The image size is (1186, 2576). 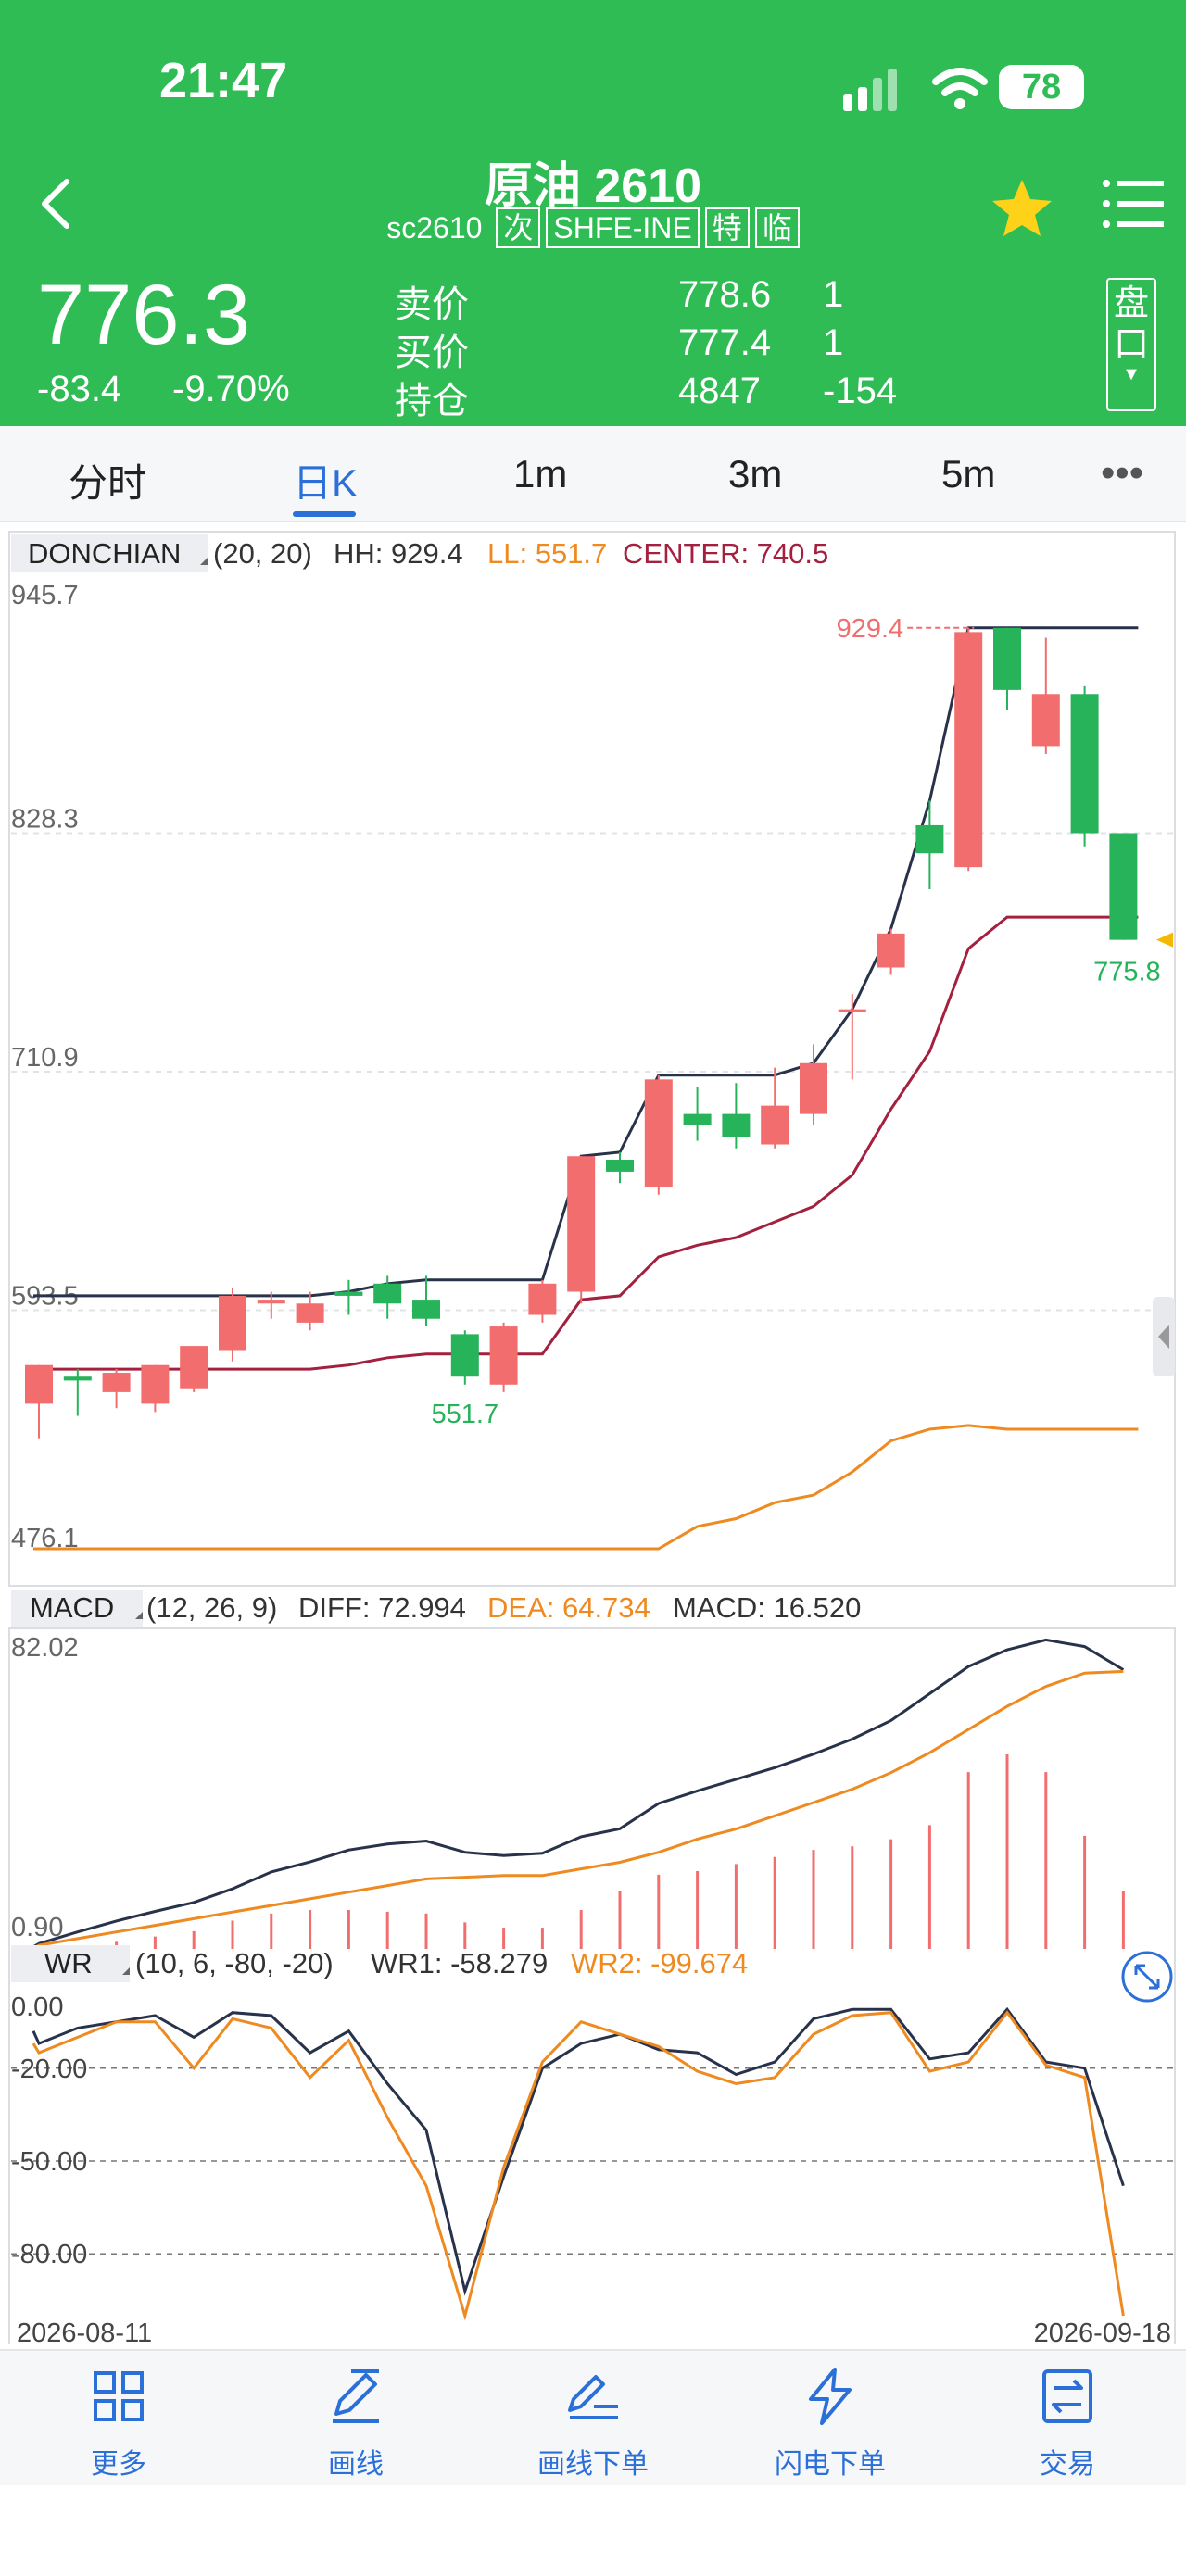 I want to click on exchange-icon, so click(x=1067, y=2396).